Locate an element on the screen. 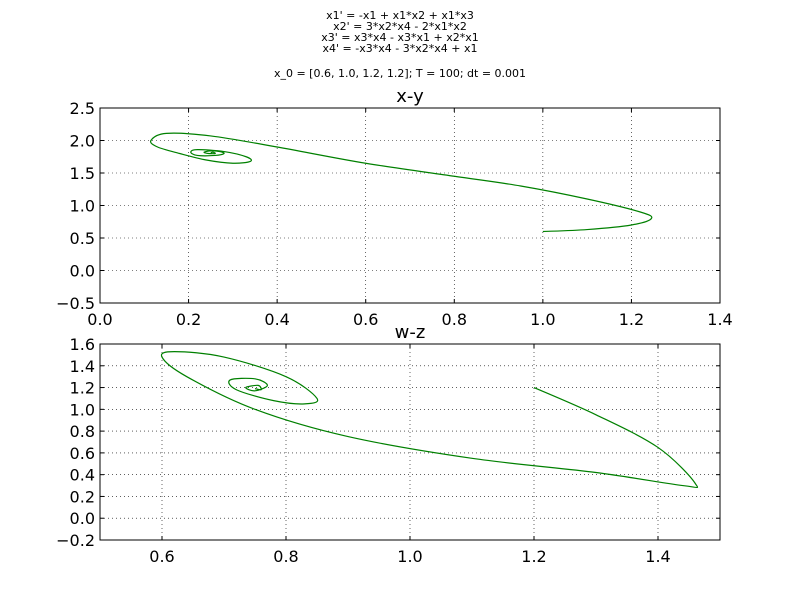 This screenshot has height=600, width=800. y-tick-label: 0.4 is located at coordinates (82, 475).